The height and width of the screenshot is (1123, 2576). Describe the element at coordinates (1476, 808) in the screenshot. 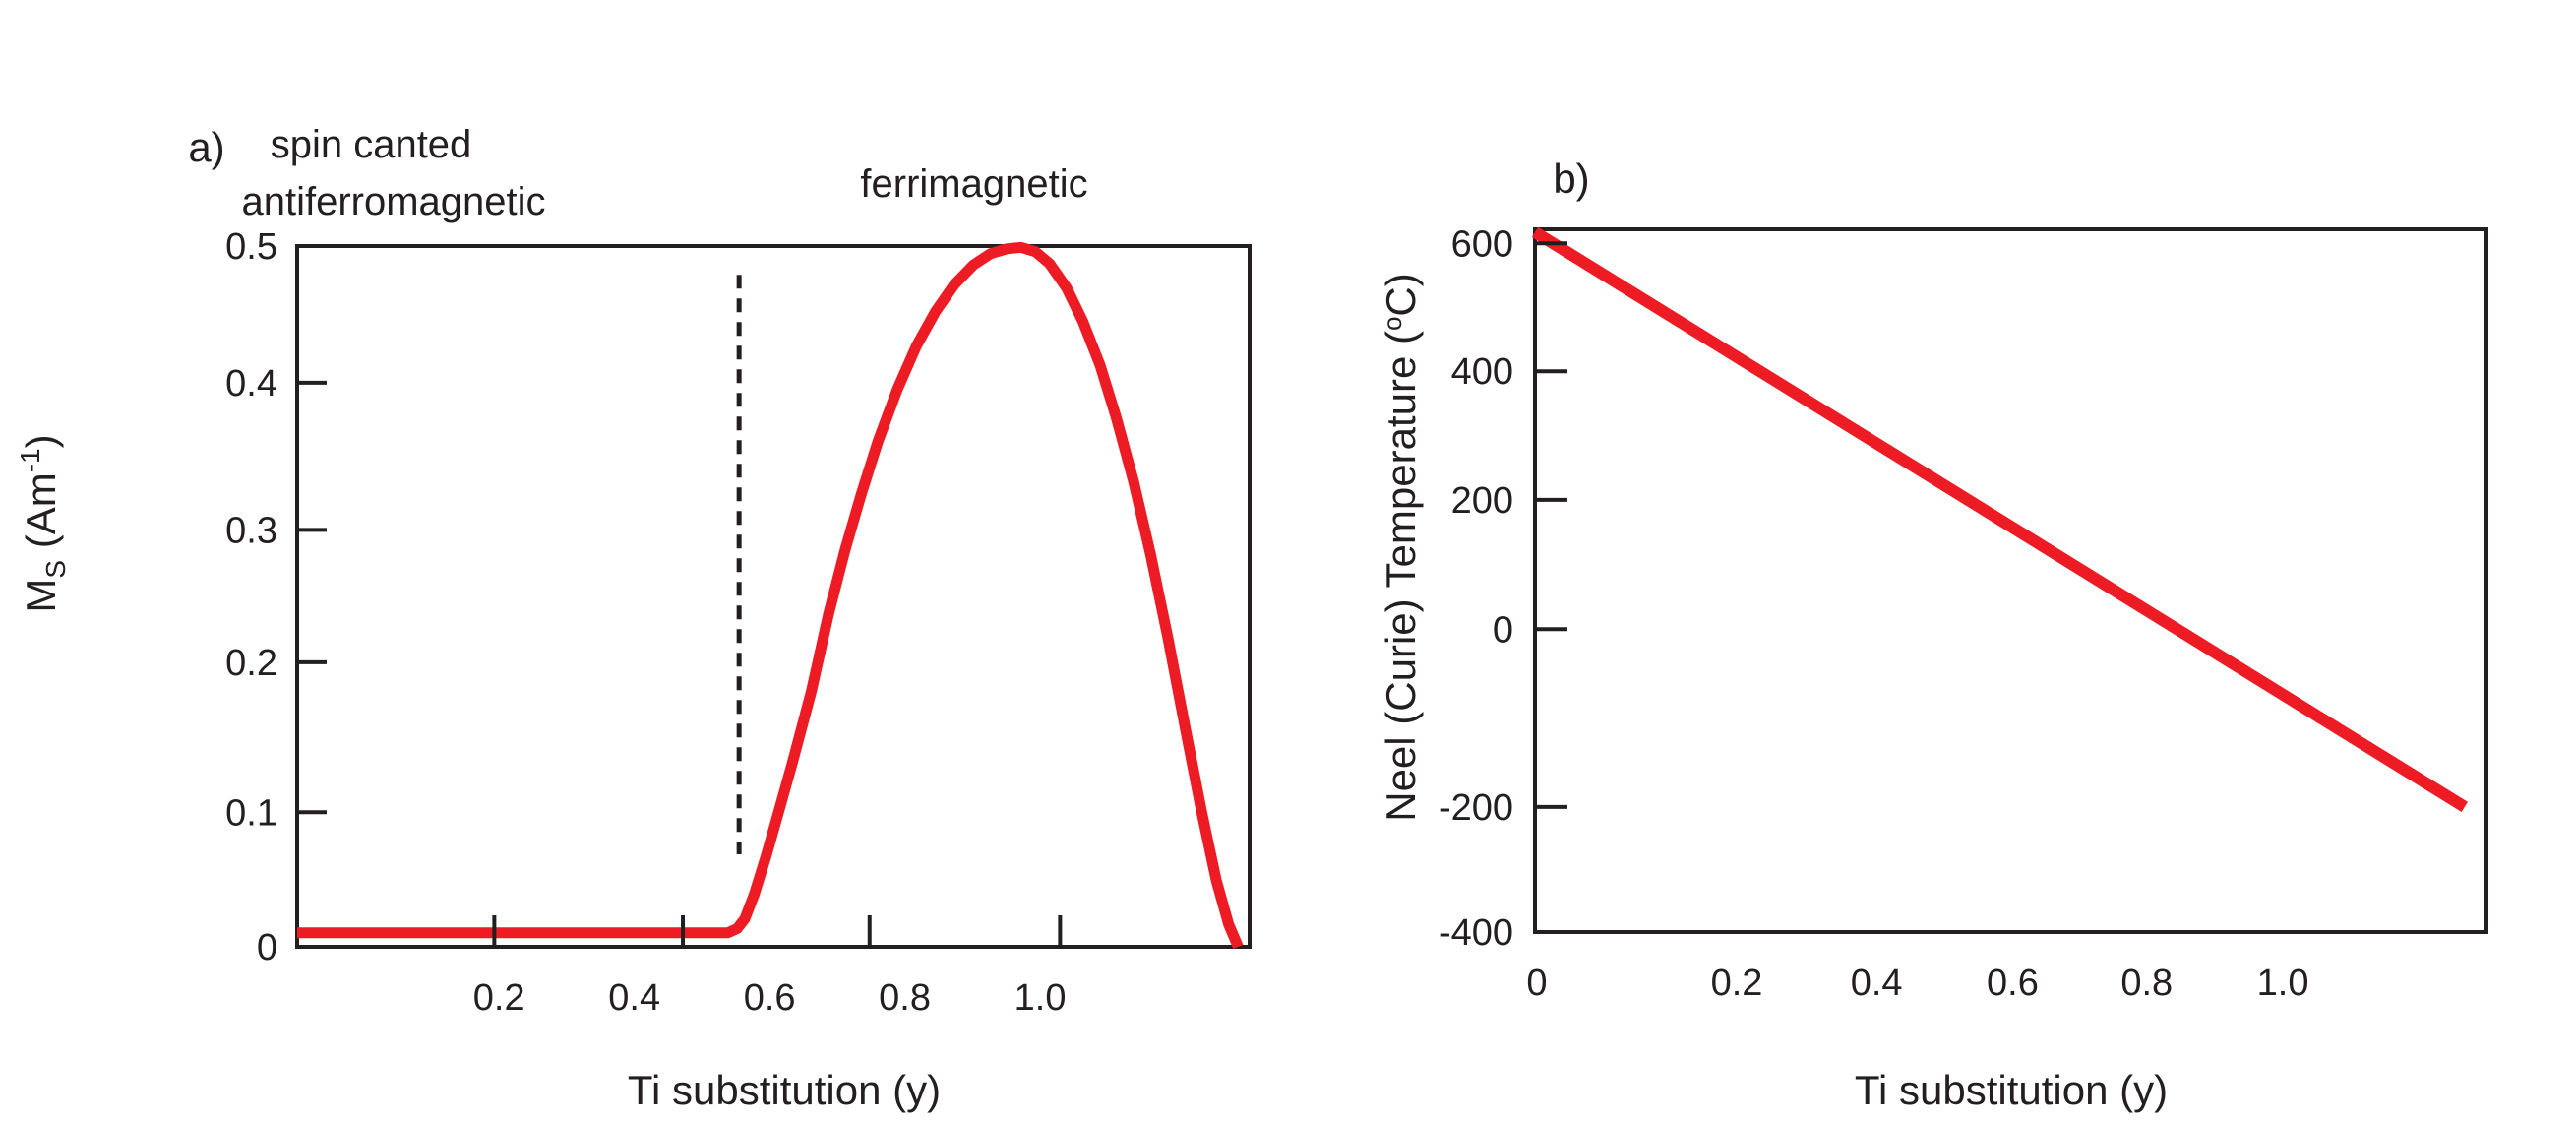

I see `y-tick-label: -200` at that location.